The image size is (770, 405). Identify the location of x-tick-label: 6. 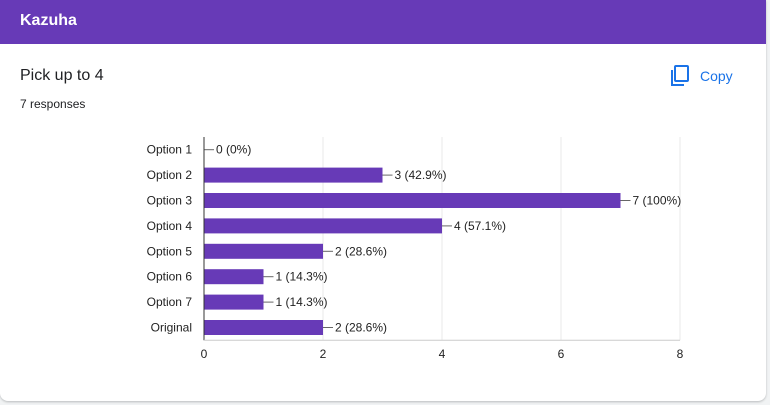
(561, 354).